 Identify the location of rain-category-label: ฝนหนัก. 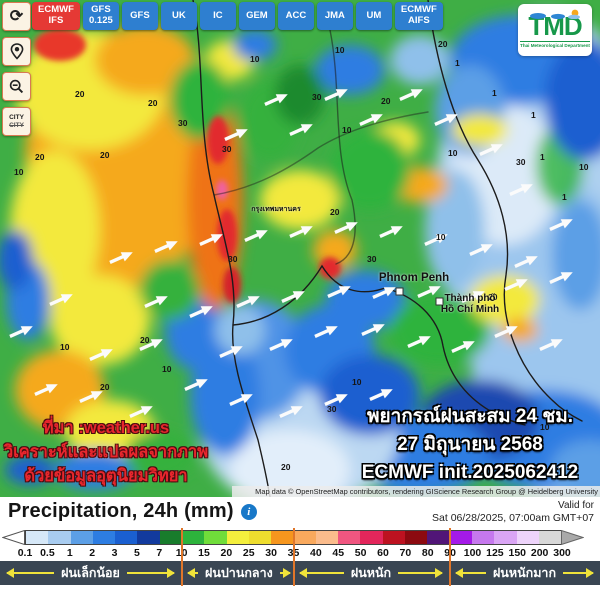
(371, 573).